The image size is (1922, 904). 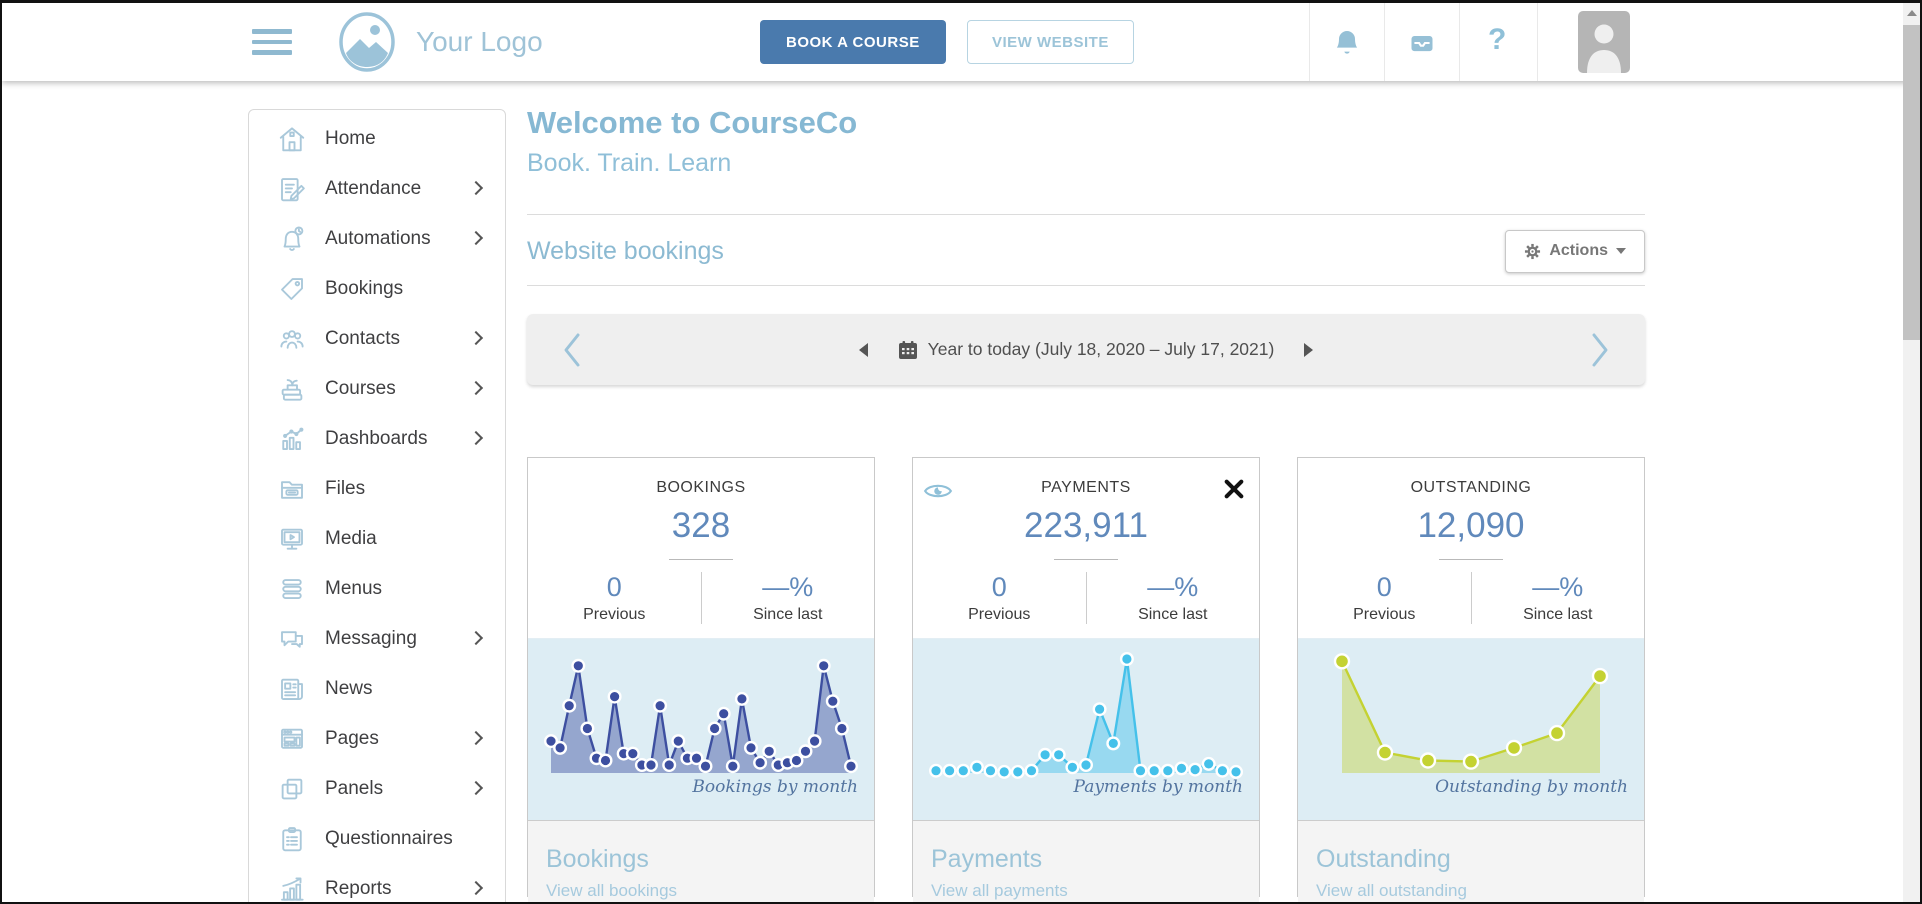 I want to click on sidebar-item-questionnaires: Questionnaires, so click(x=377, y=839).